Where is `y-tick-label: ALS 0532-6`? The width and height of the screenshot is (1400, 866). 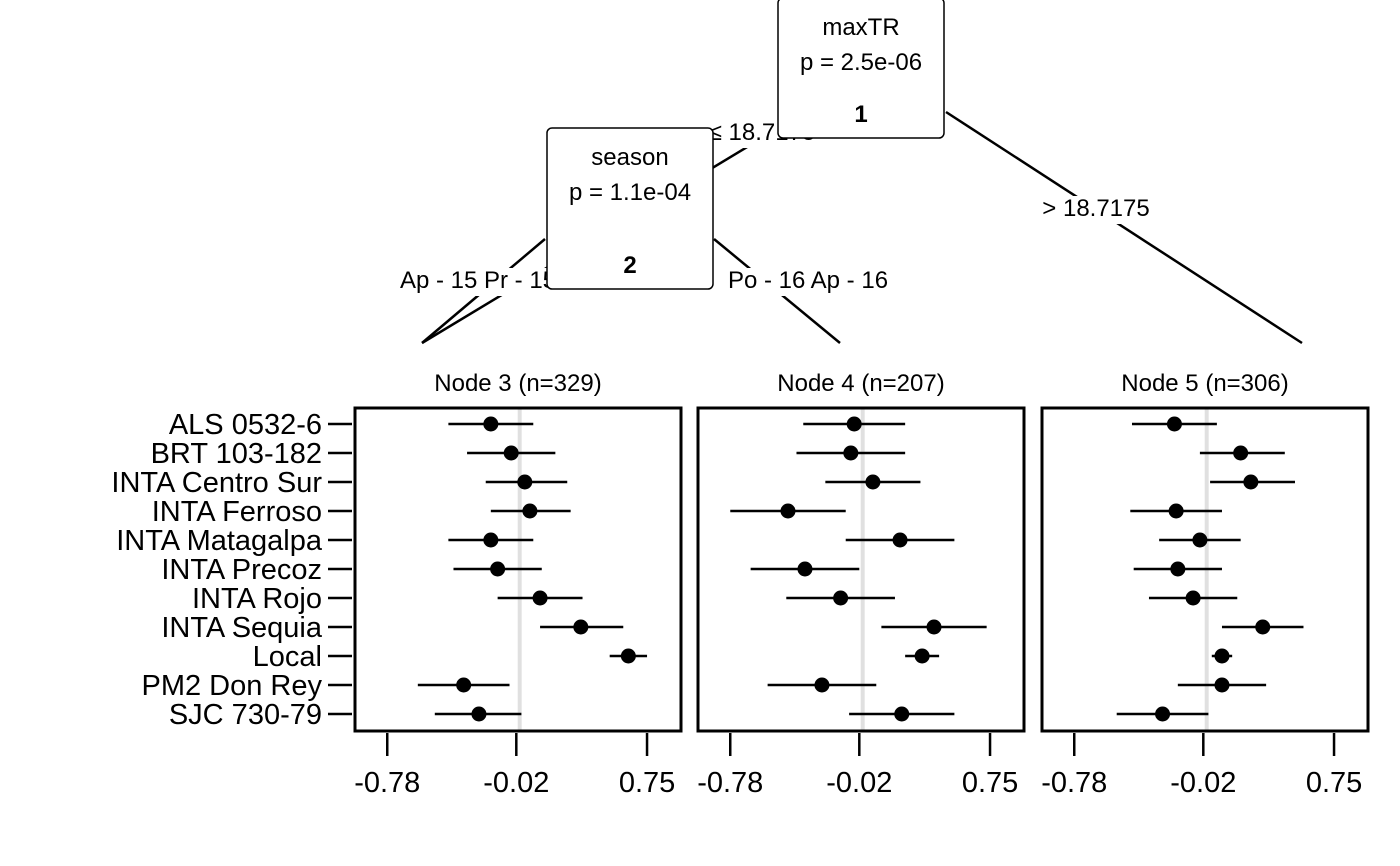
y-tick-label: ALS 0532-6 is located at coordinates (245, 425).